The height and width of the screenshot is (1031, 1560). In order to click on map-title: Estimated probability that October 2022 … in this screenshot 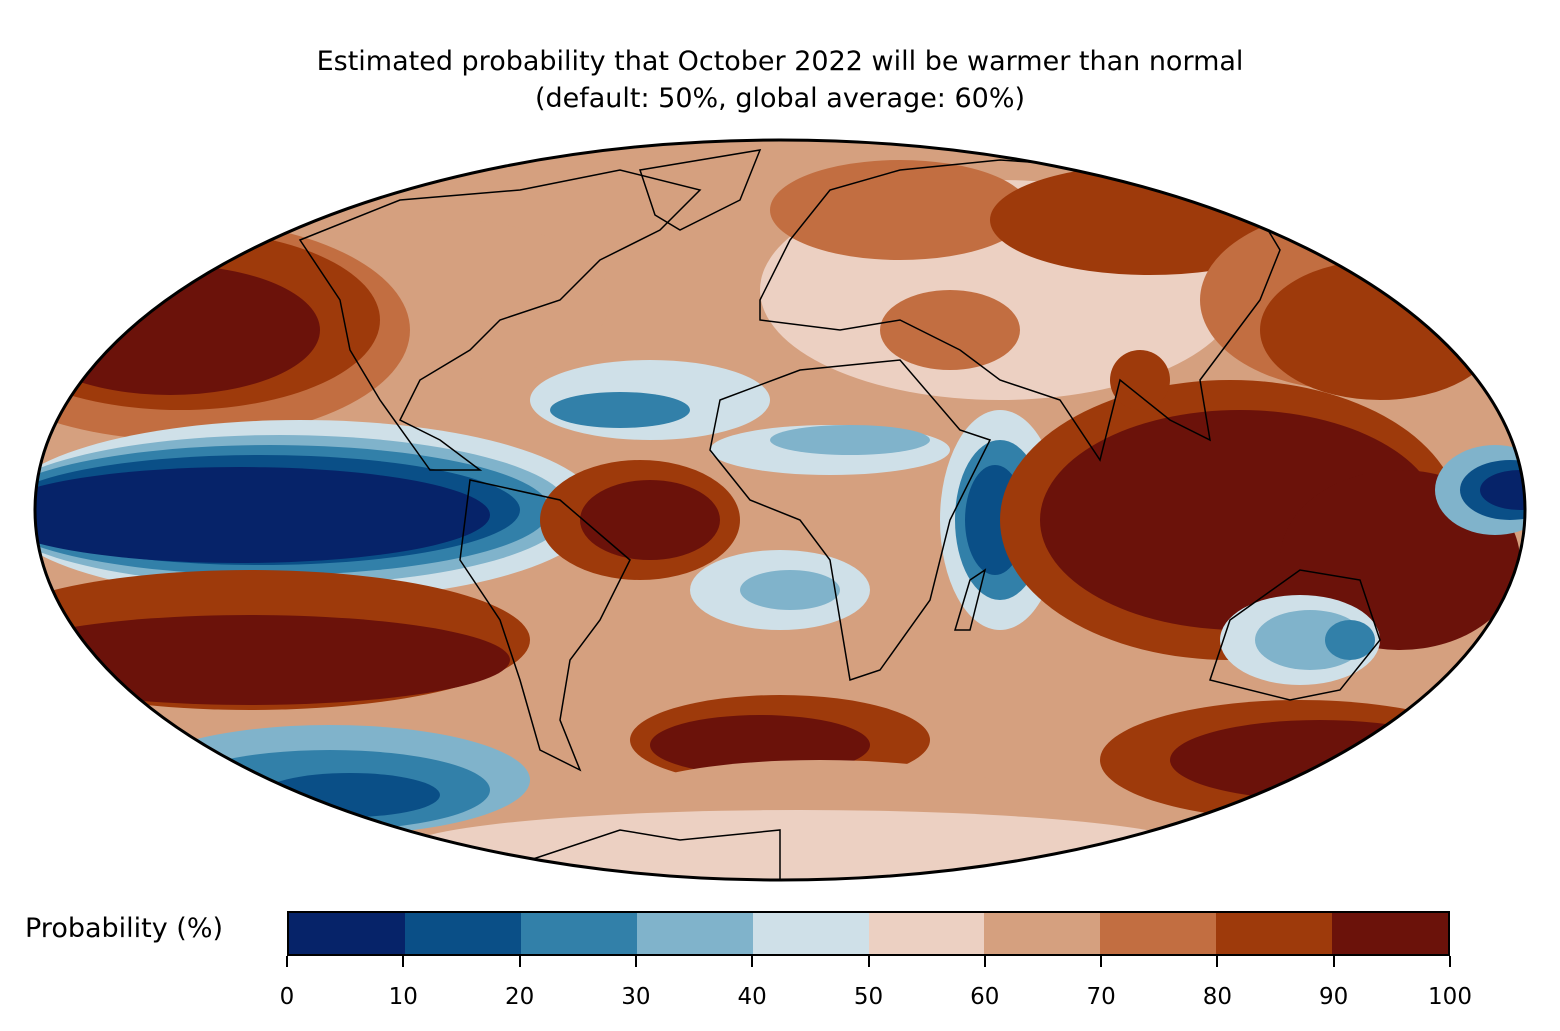, I will do `click(780, 61)`.